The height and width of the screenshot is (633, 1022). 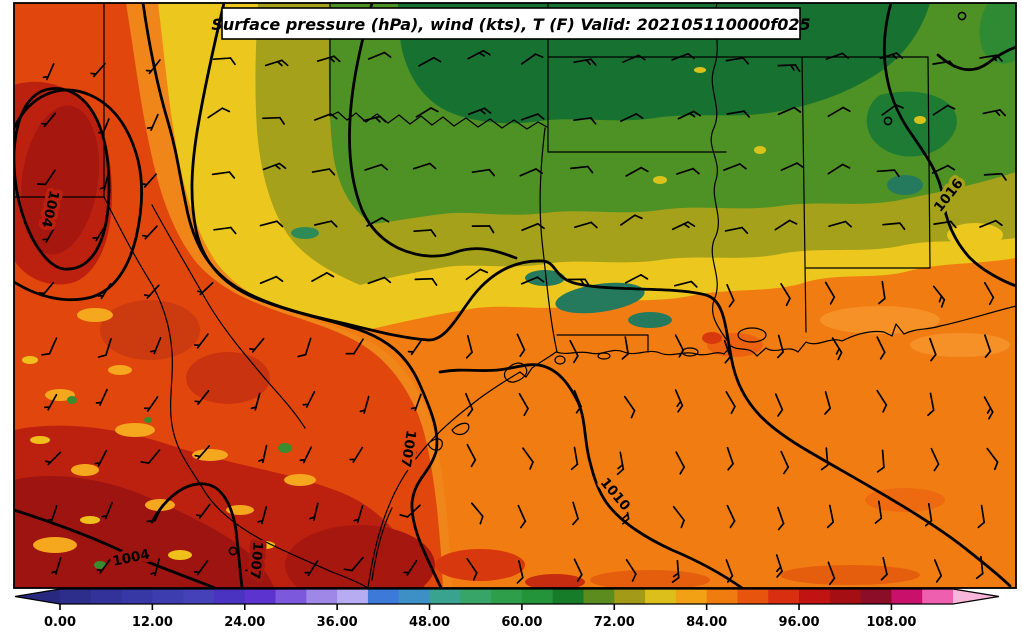 I want to click on matagorda-bay, so click(x=460, y=429).